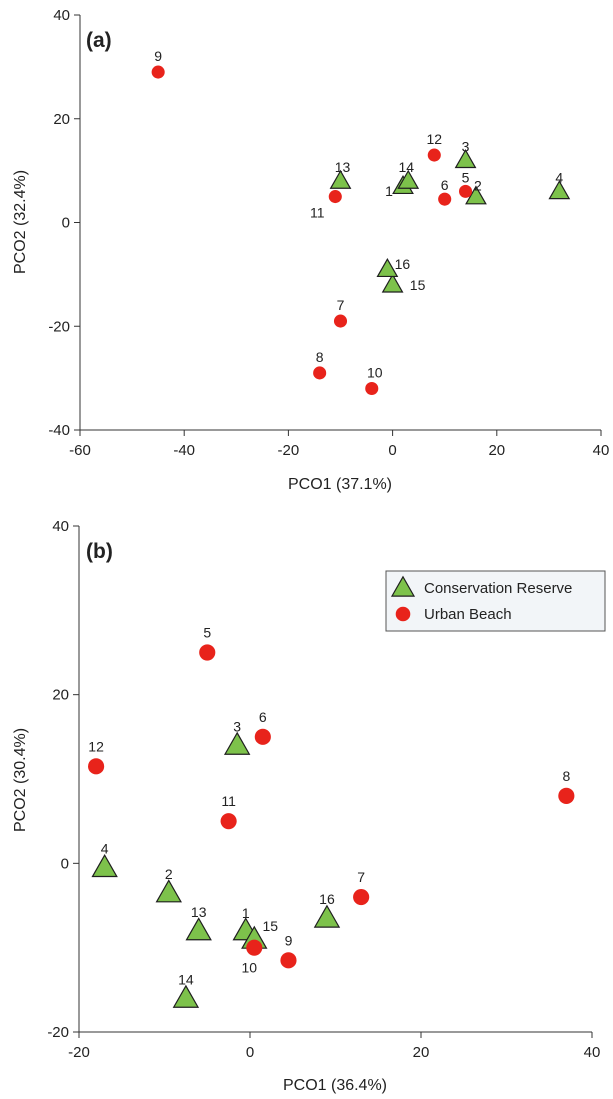  I want to click on x-tick-label: -60, so click(80, 450).